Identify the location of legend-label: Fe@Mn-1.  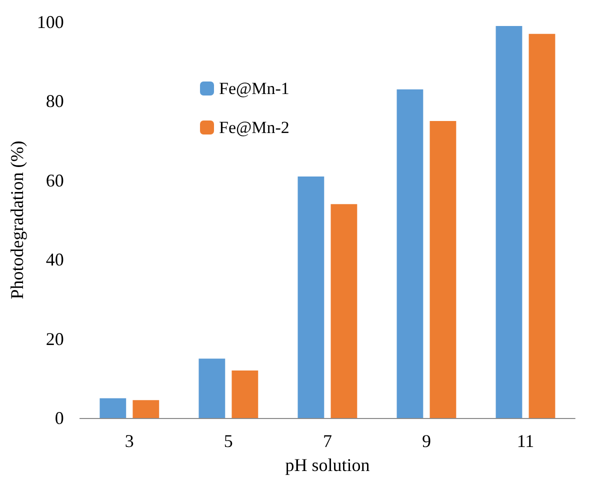
(254, 88).